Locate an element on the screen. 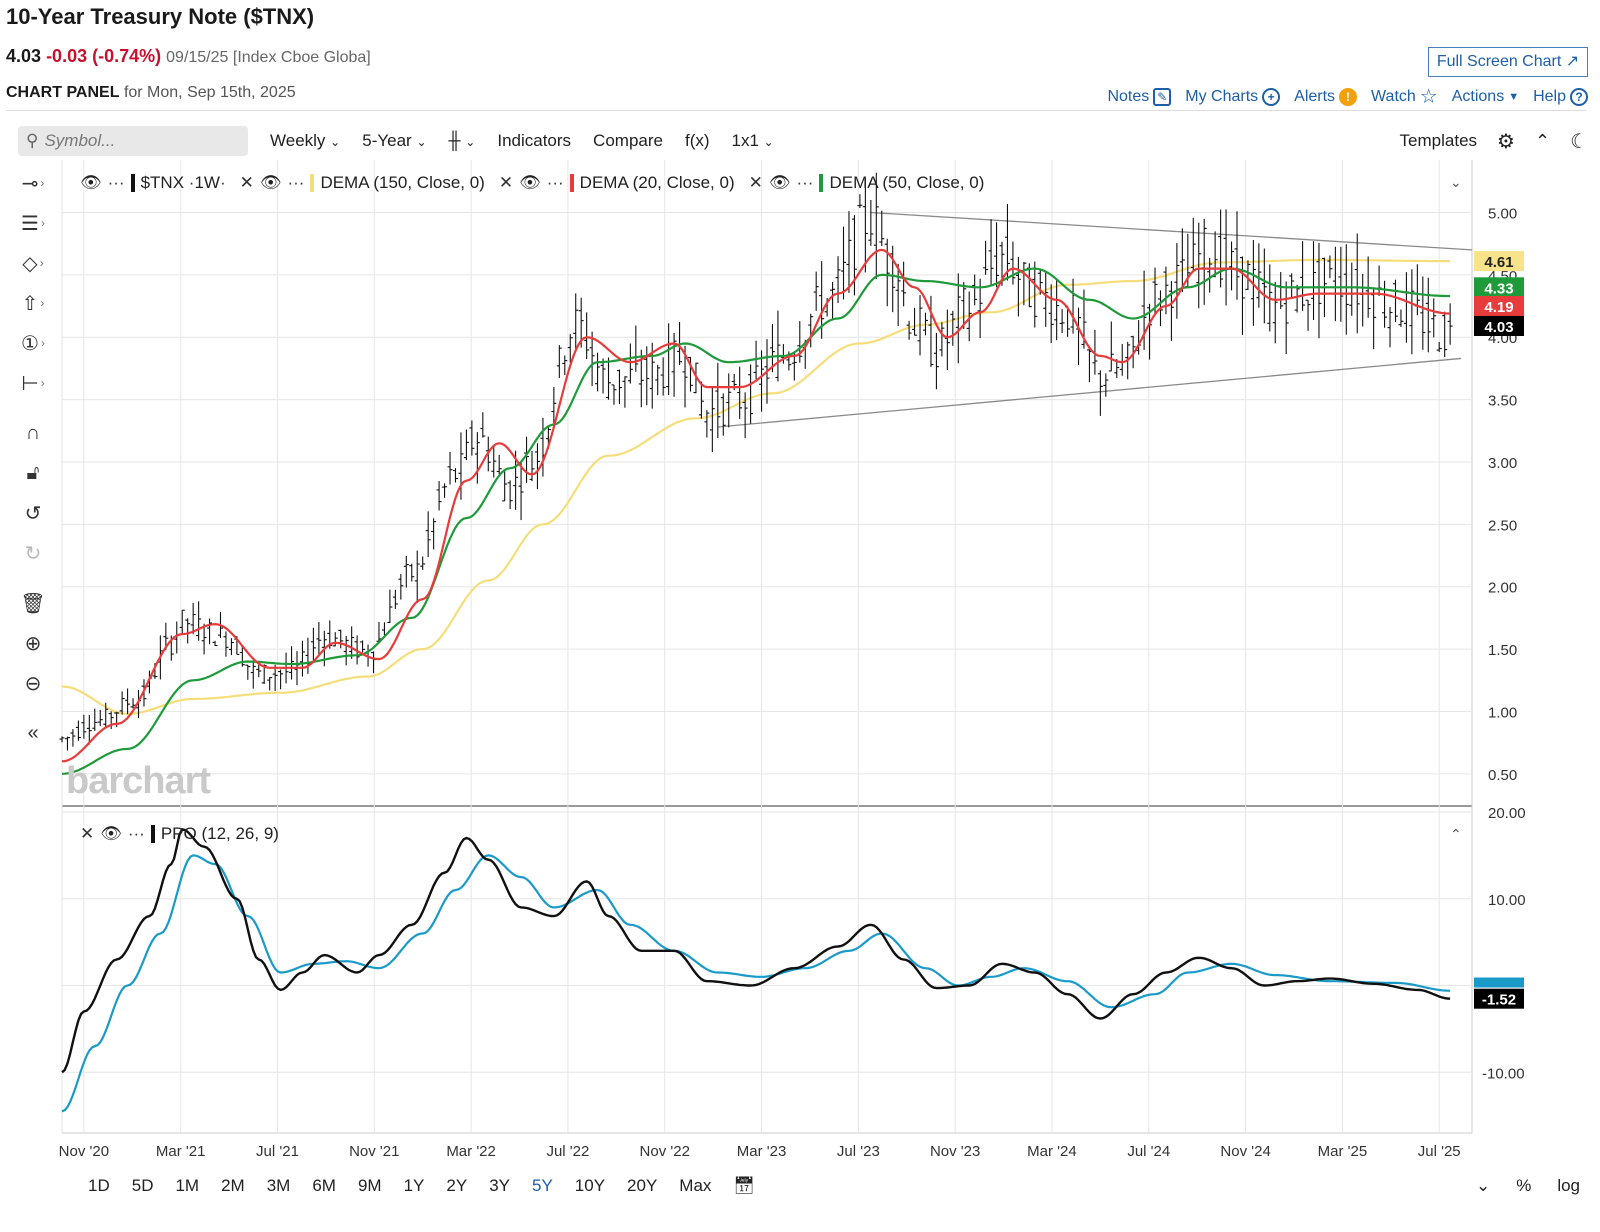  dema50-label: DEMA (50, Close, 0) is located at coordinates (907, 182).